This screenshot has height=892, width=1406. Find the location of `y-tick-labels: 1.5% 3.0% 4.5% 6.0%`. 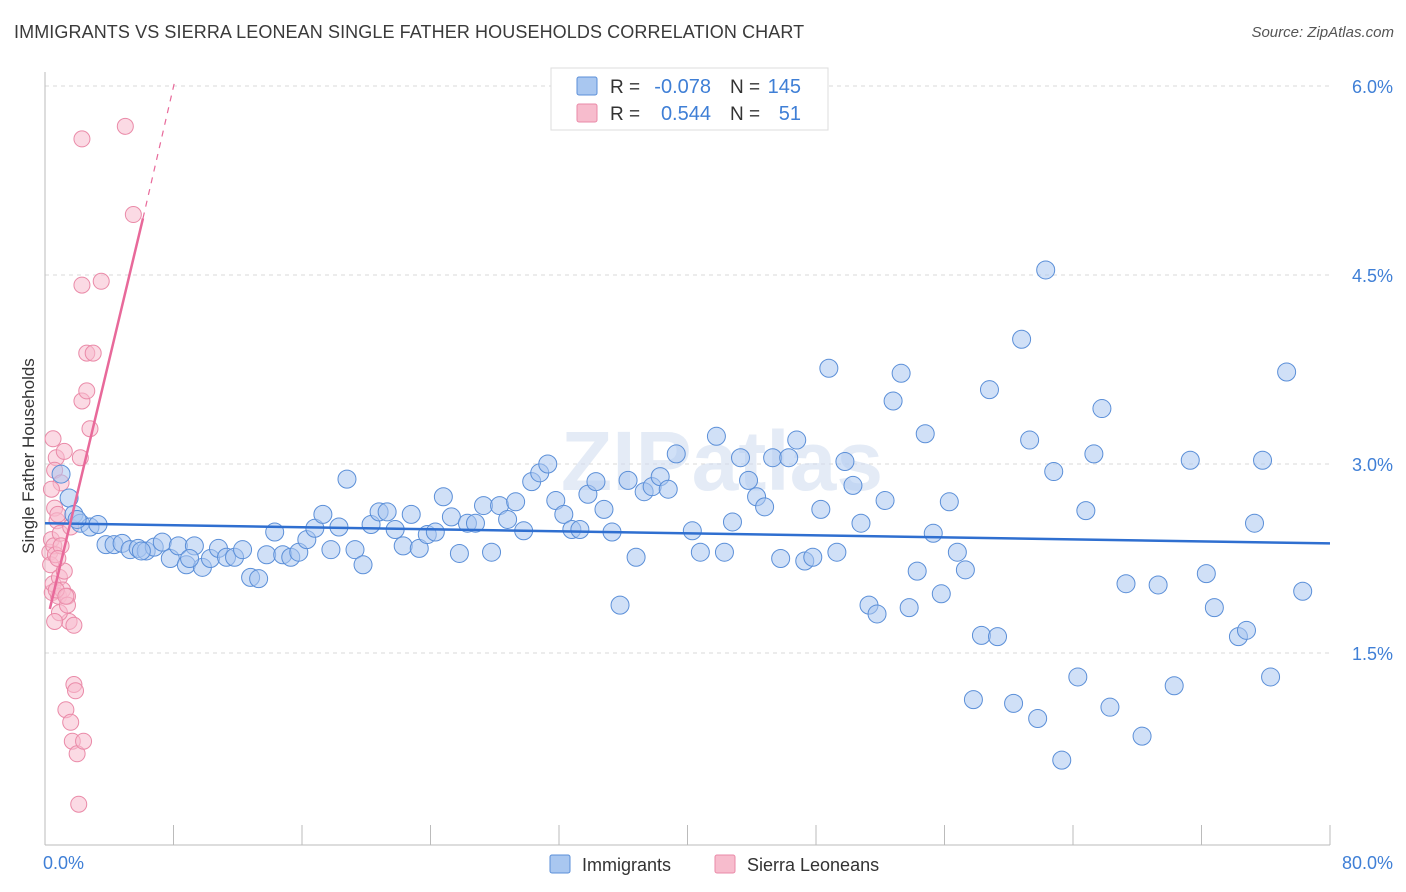

y-tick-labels: 1.5% 3.0% 4.5% 6.0% is located at coordinates (1372, 370).